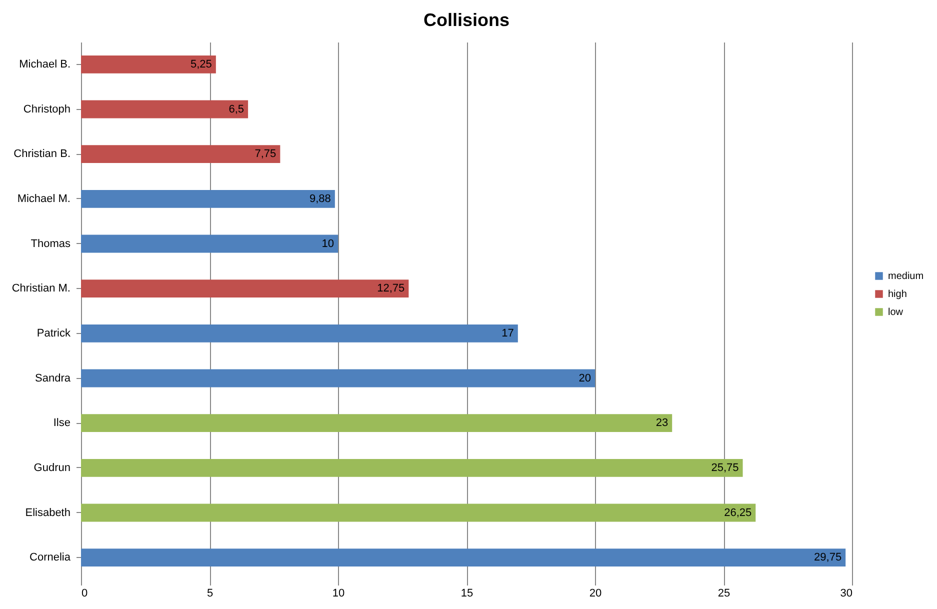 This screenshot has height=609, width=937. Describe the element at coordinates (467, 594) in the screenshot. I see `x-tick-label: 15` at that location.